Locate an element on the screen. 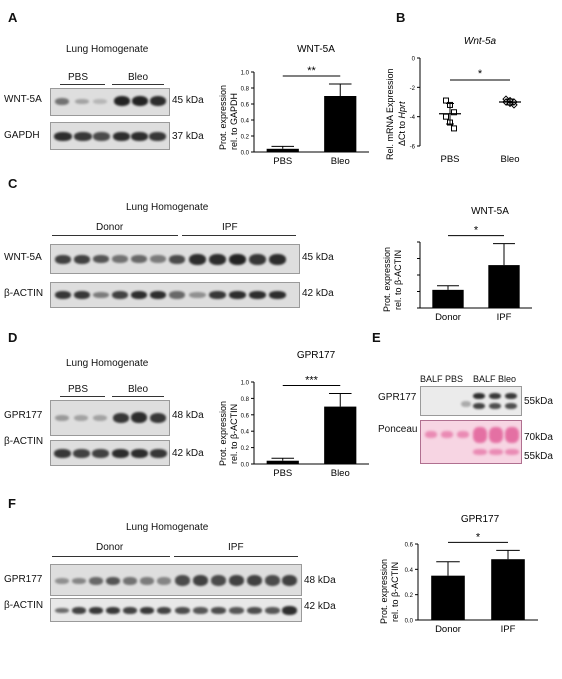 This screenshot has width=562, height=679. blot-a-group-line-bleo is located at coordinates (138, 84).